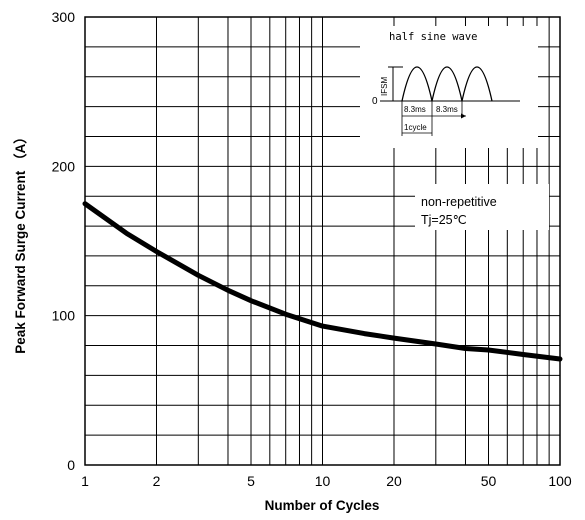 Image resolution: width=585 pixels, height=520 pixels. What do you see at coordinates (459, 202) in the screenshot?
I see `condition-note-line-1: non-repetitive` at bounding box center [459, 202].